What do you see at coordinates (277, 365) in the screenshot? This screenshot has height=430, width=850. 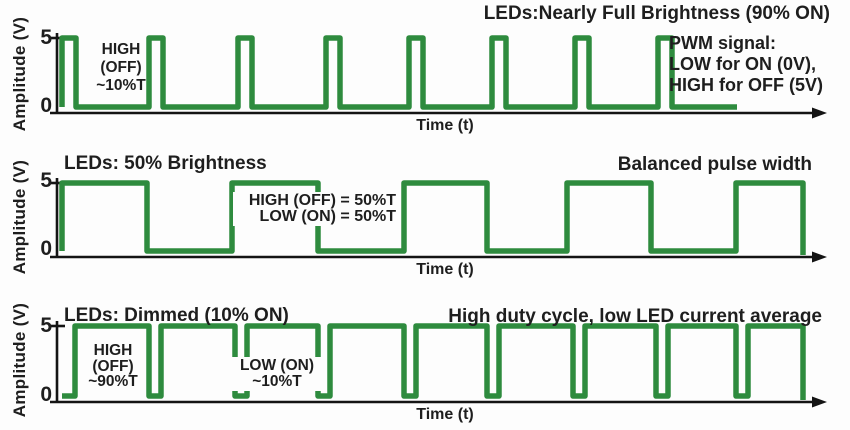 I see `annotation-line-1: LOW (ON)` at bounding box center [277, 365].